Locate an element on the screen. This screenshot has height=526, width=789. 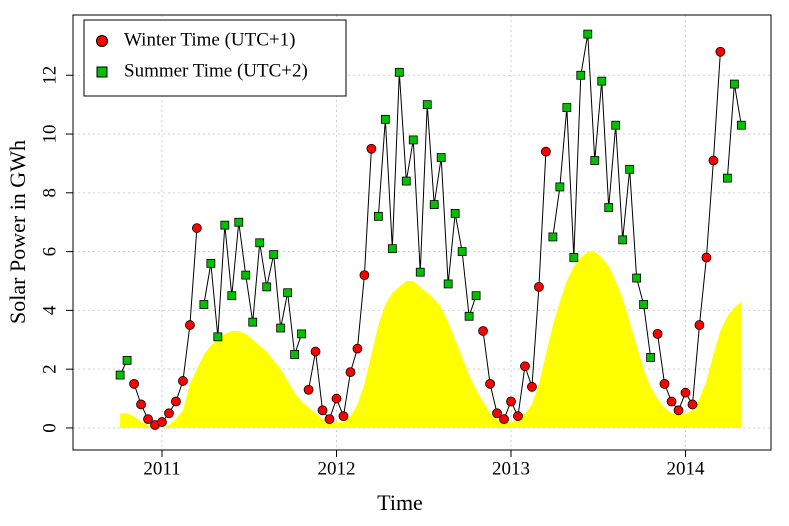
y-tick-label: 4 is located at coordinates (49, 310).